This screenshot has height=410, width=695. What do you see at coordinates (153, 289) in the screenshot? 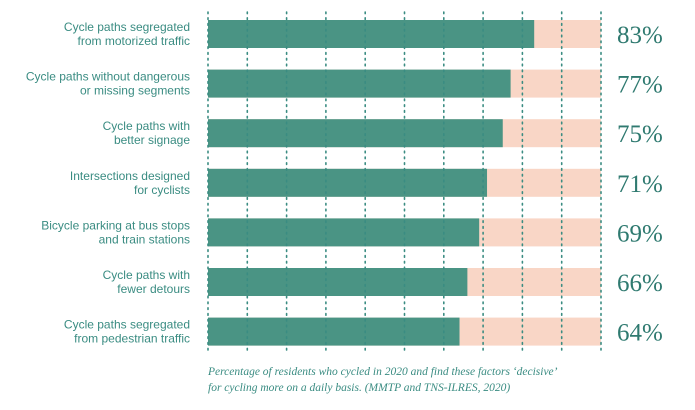
I see `category-label-line: fewer detours` at bounding box center [153, 289].